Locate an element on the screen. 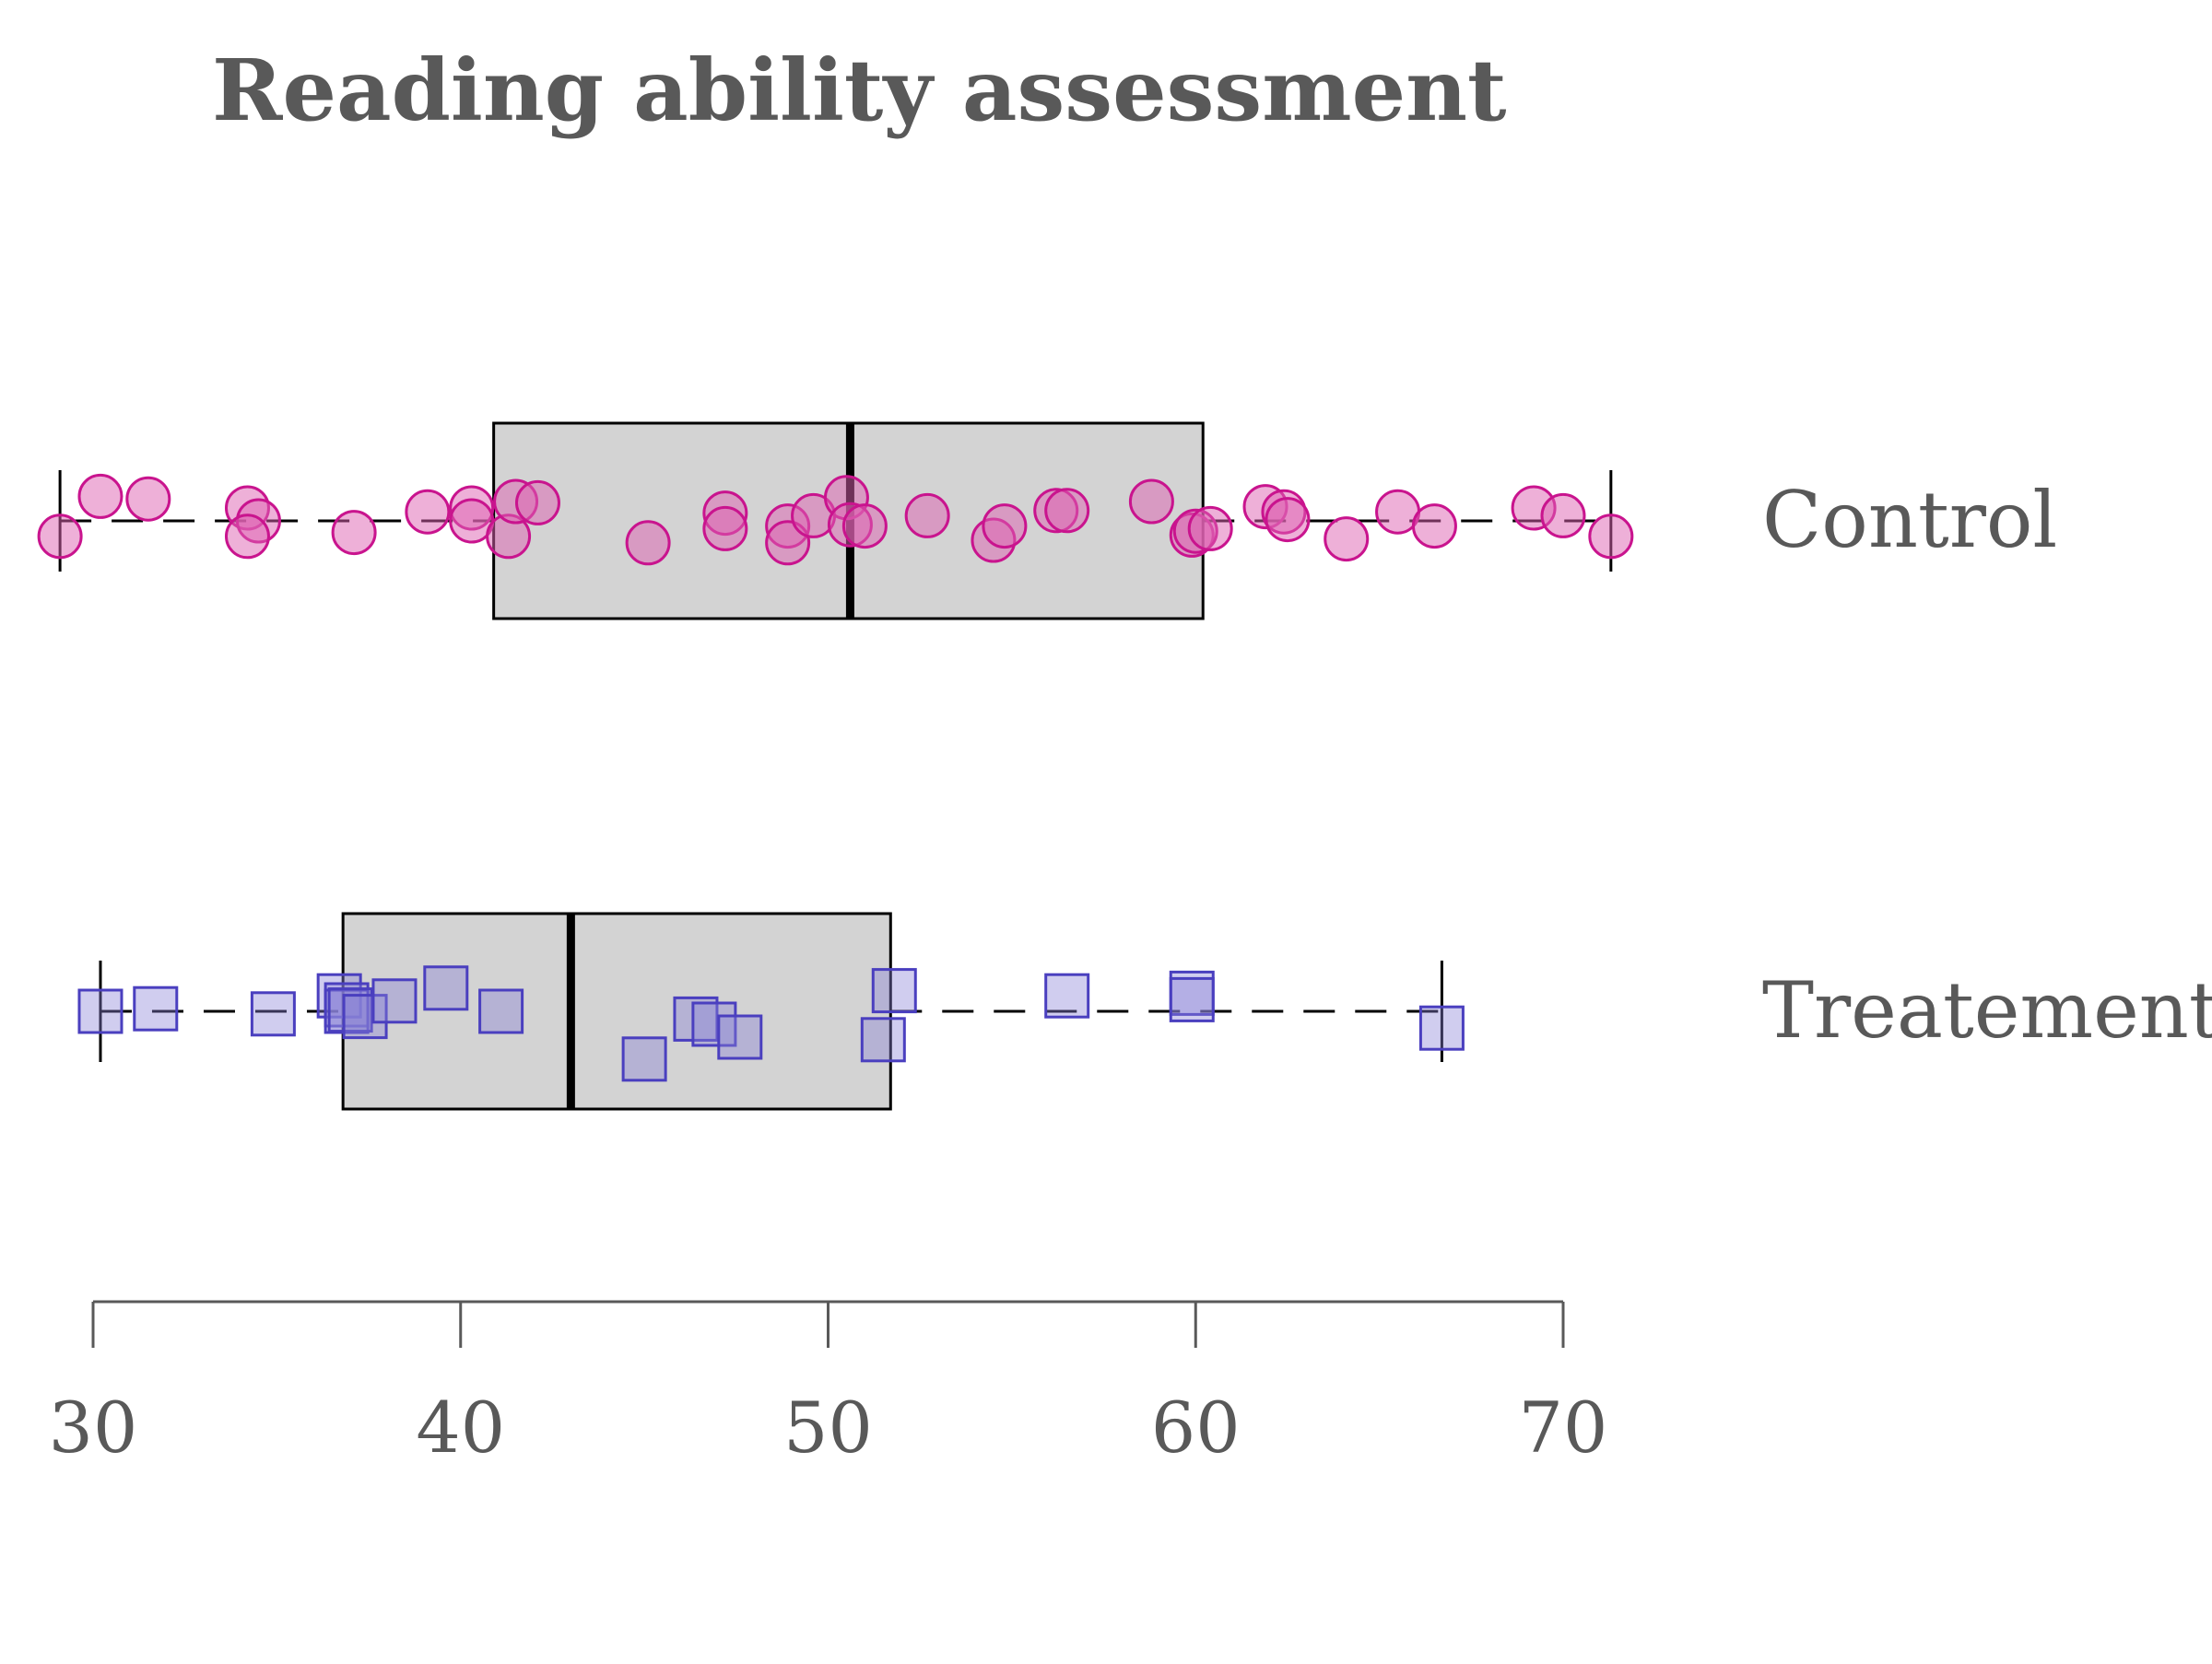 The image size is (2212, 1664). x-tick-label: 30 is located at coordinates (93, 1428).